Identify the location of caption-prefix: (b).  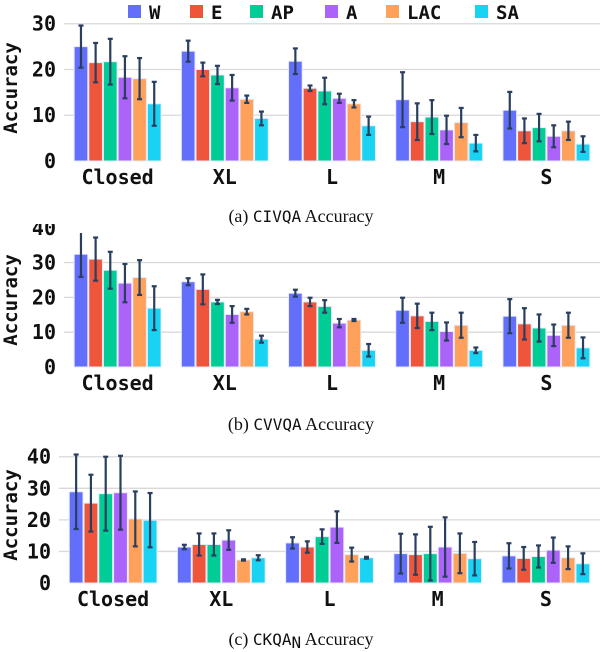
(241, 424).